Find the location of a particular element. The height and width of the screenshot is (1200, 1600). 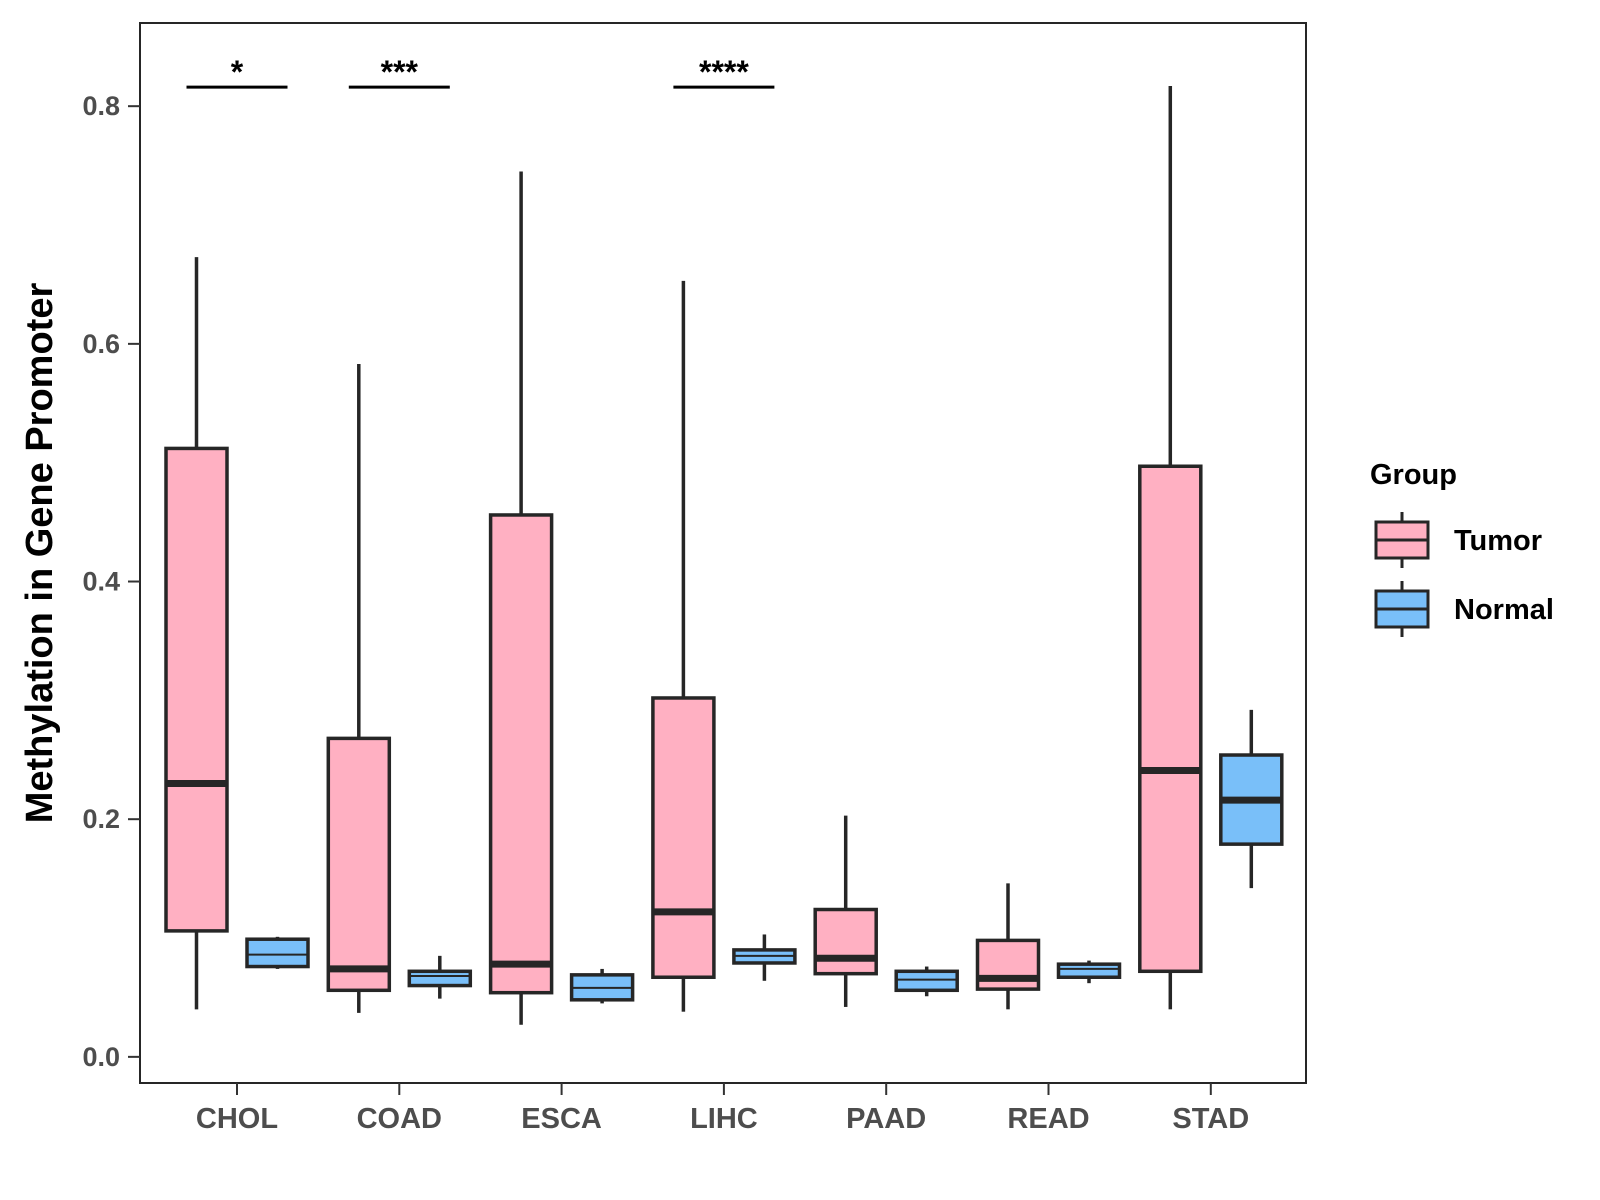

legend-items: Tumor Normal is located at coordinates (1464, 574).